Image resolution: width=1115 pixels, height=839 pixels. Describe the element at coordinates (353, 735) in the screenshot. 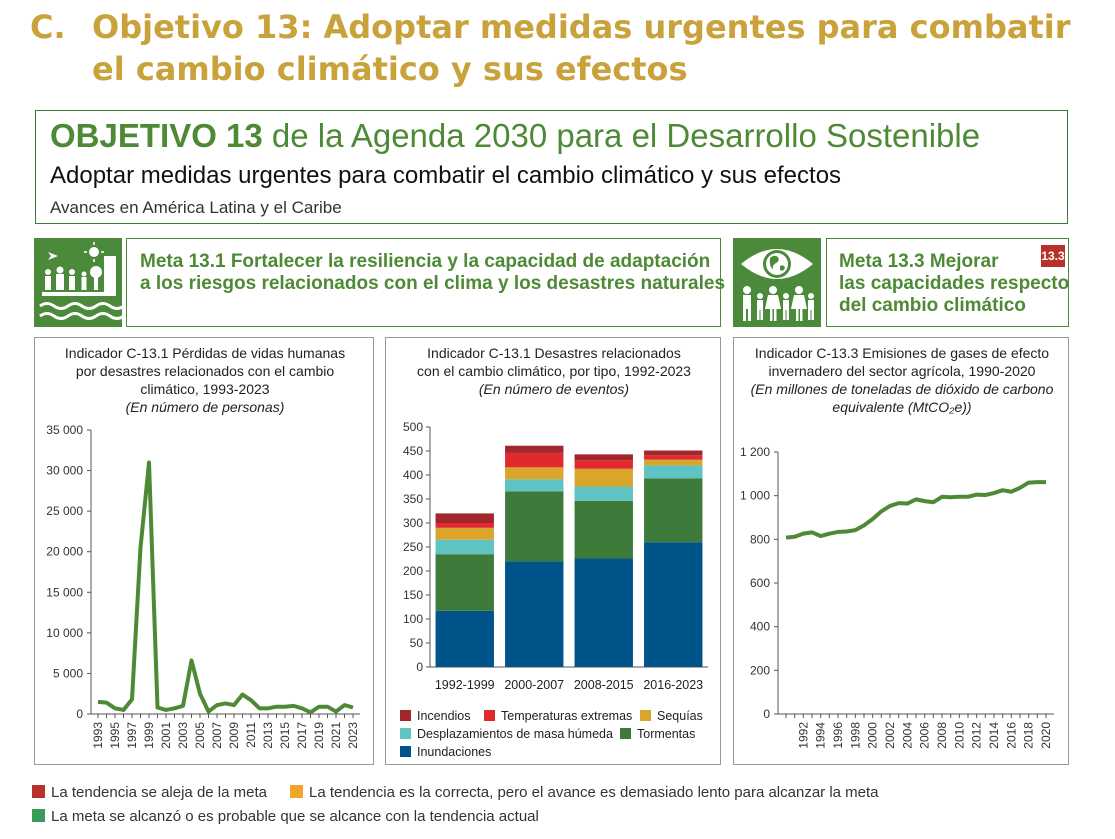

I see `chart1-x-tick-label: 2023` at that location.